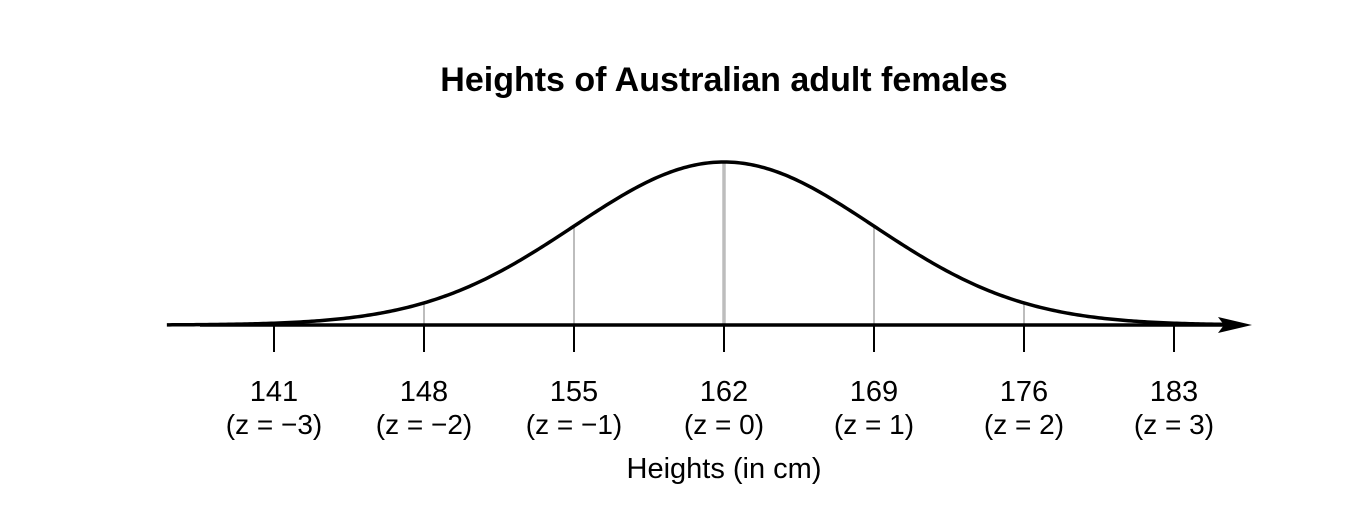 This screenshot has width=1372, height=528. I want to click on axis-arrowhead, so click(1235, 325).